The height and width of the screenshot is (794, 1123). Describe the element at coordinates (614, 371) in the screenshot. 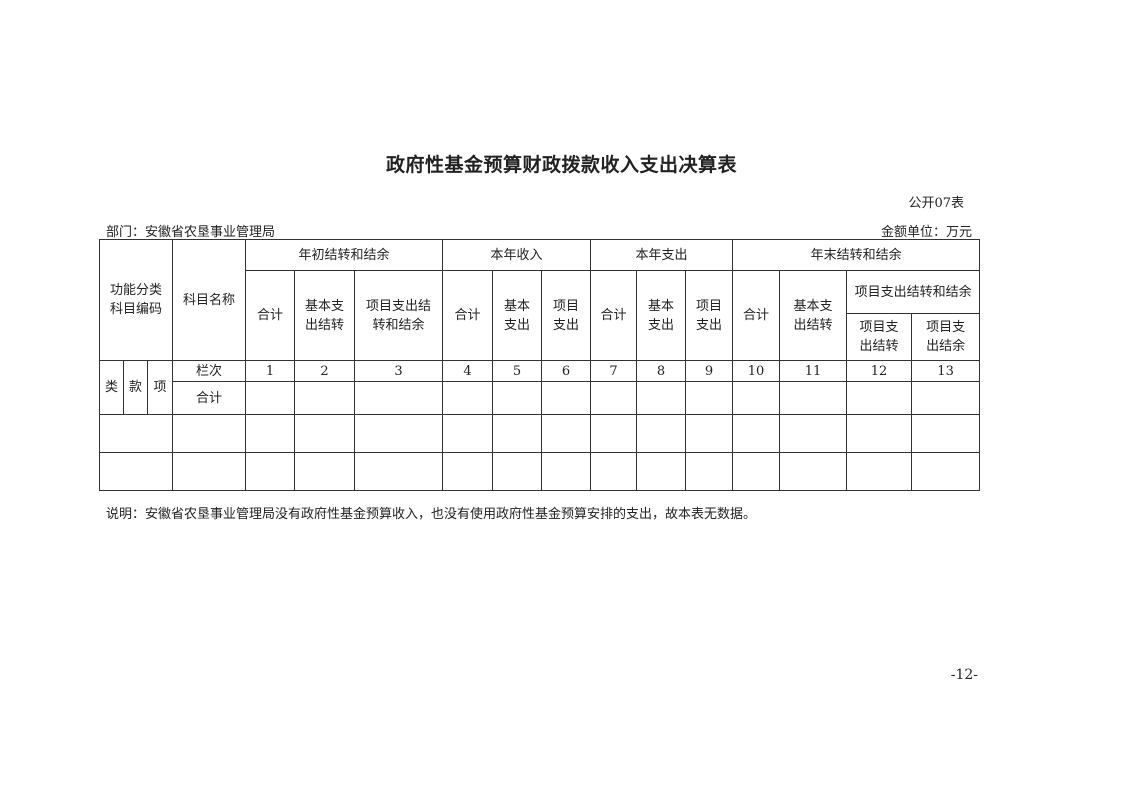

I see `column-number: 7` at that location.